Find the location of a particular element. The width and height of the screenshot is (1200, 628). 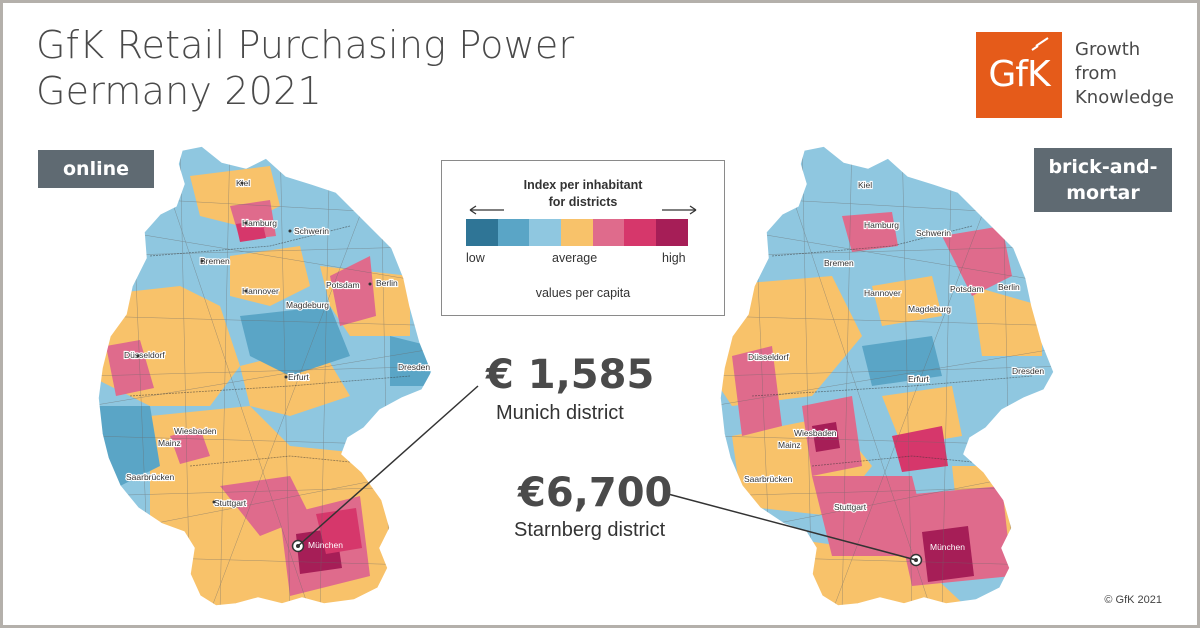

city-potsdam: Potsdam is located at coordinates (343, 285).